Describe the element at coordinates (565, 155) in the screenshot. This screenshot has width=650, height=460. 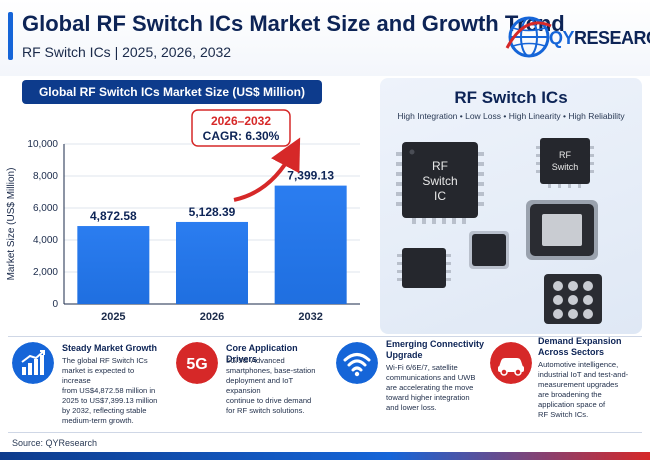
I see `small-chip-label-1: RF` at that location.